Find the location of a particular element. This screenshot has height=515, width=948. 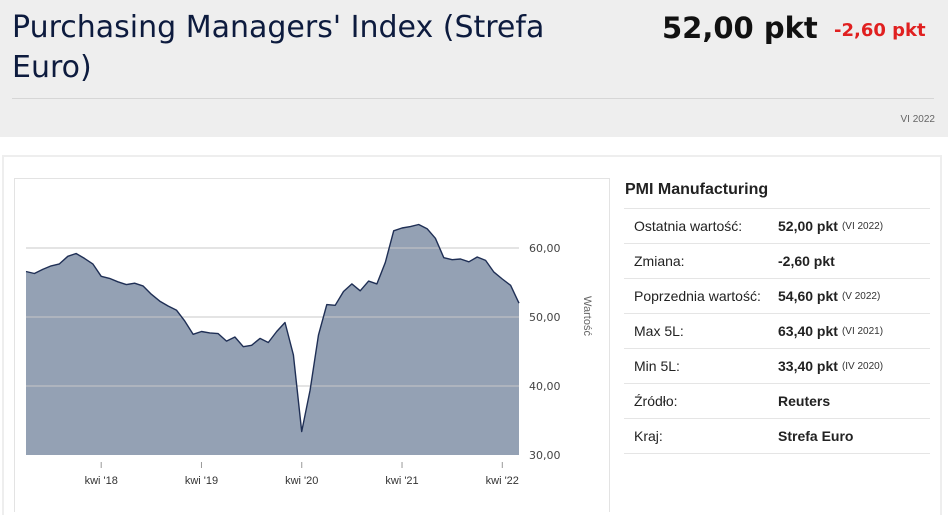

info-row-country: Kraj: Strefa Euro is located at coordinates (777, 436).